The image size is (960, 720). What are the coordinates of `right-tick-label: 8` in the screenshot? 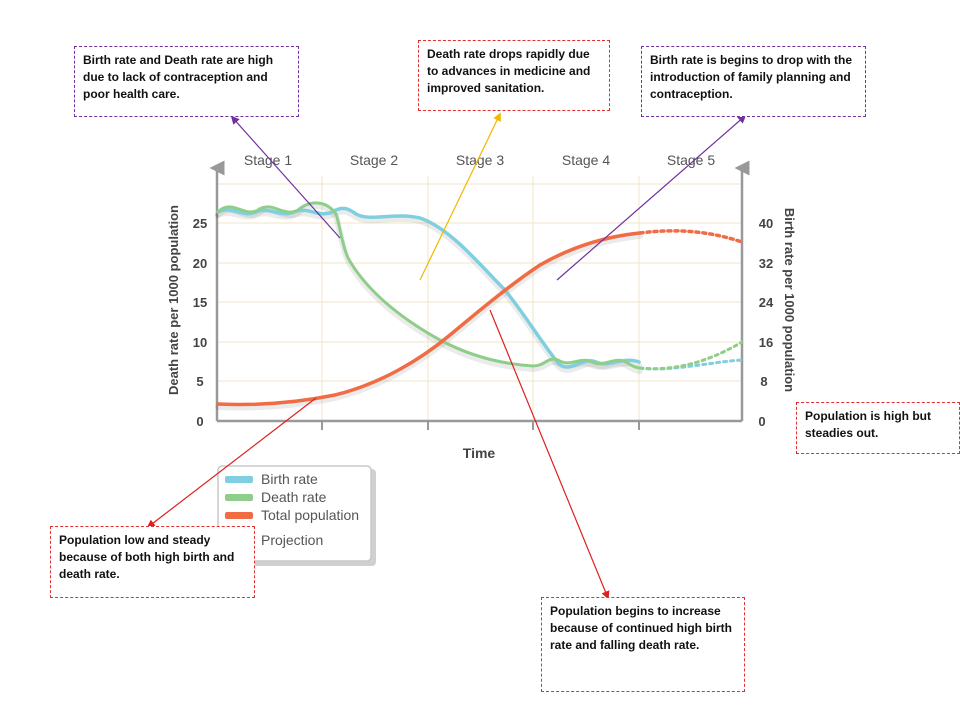 It's located at (763, 381).